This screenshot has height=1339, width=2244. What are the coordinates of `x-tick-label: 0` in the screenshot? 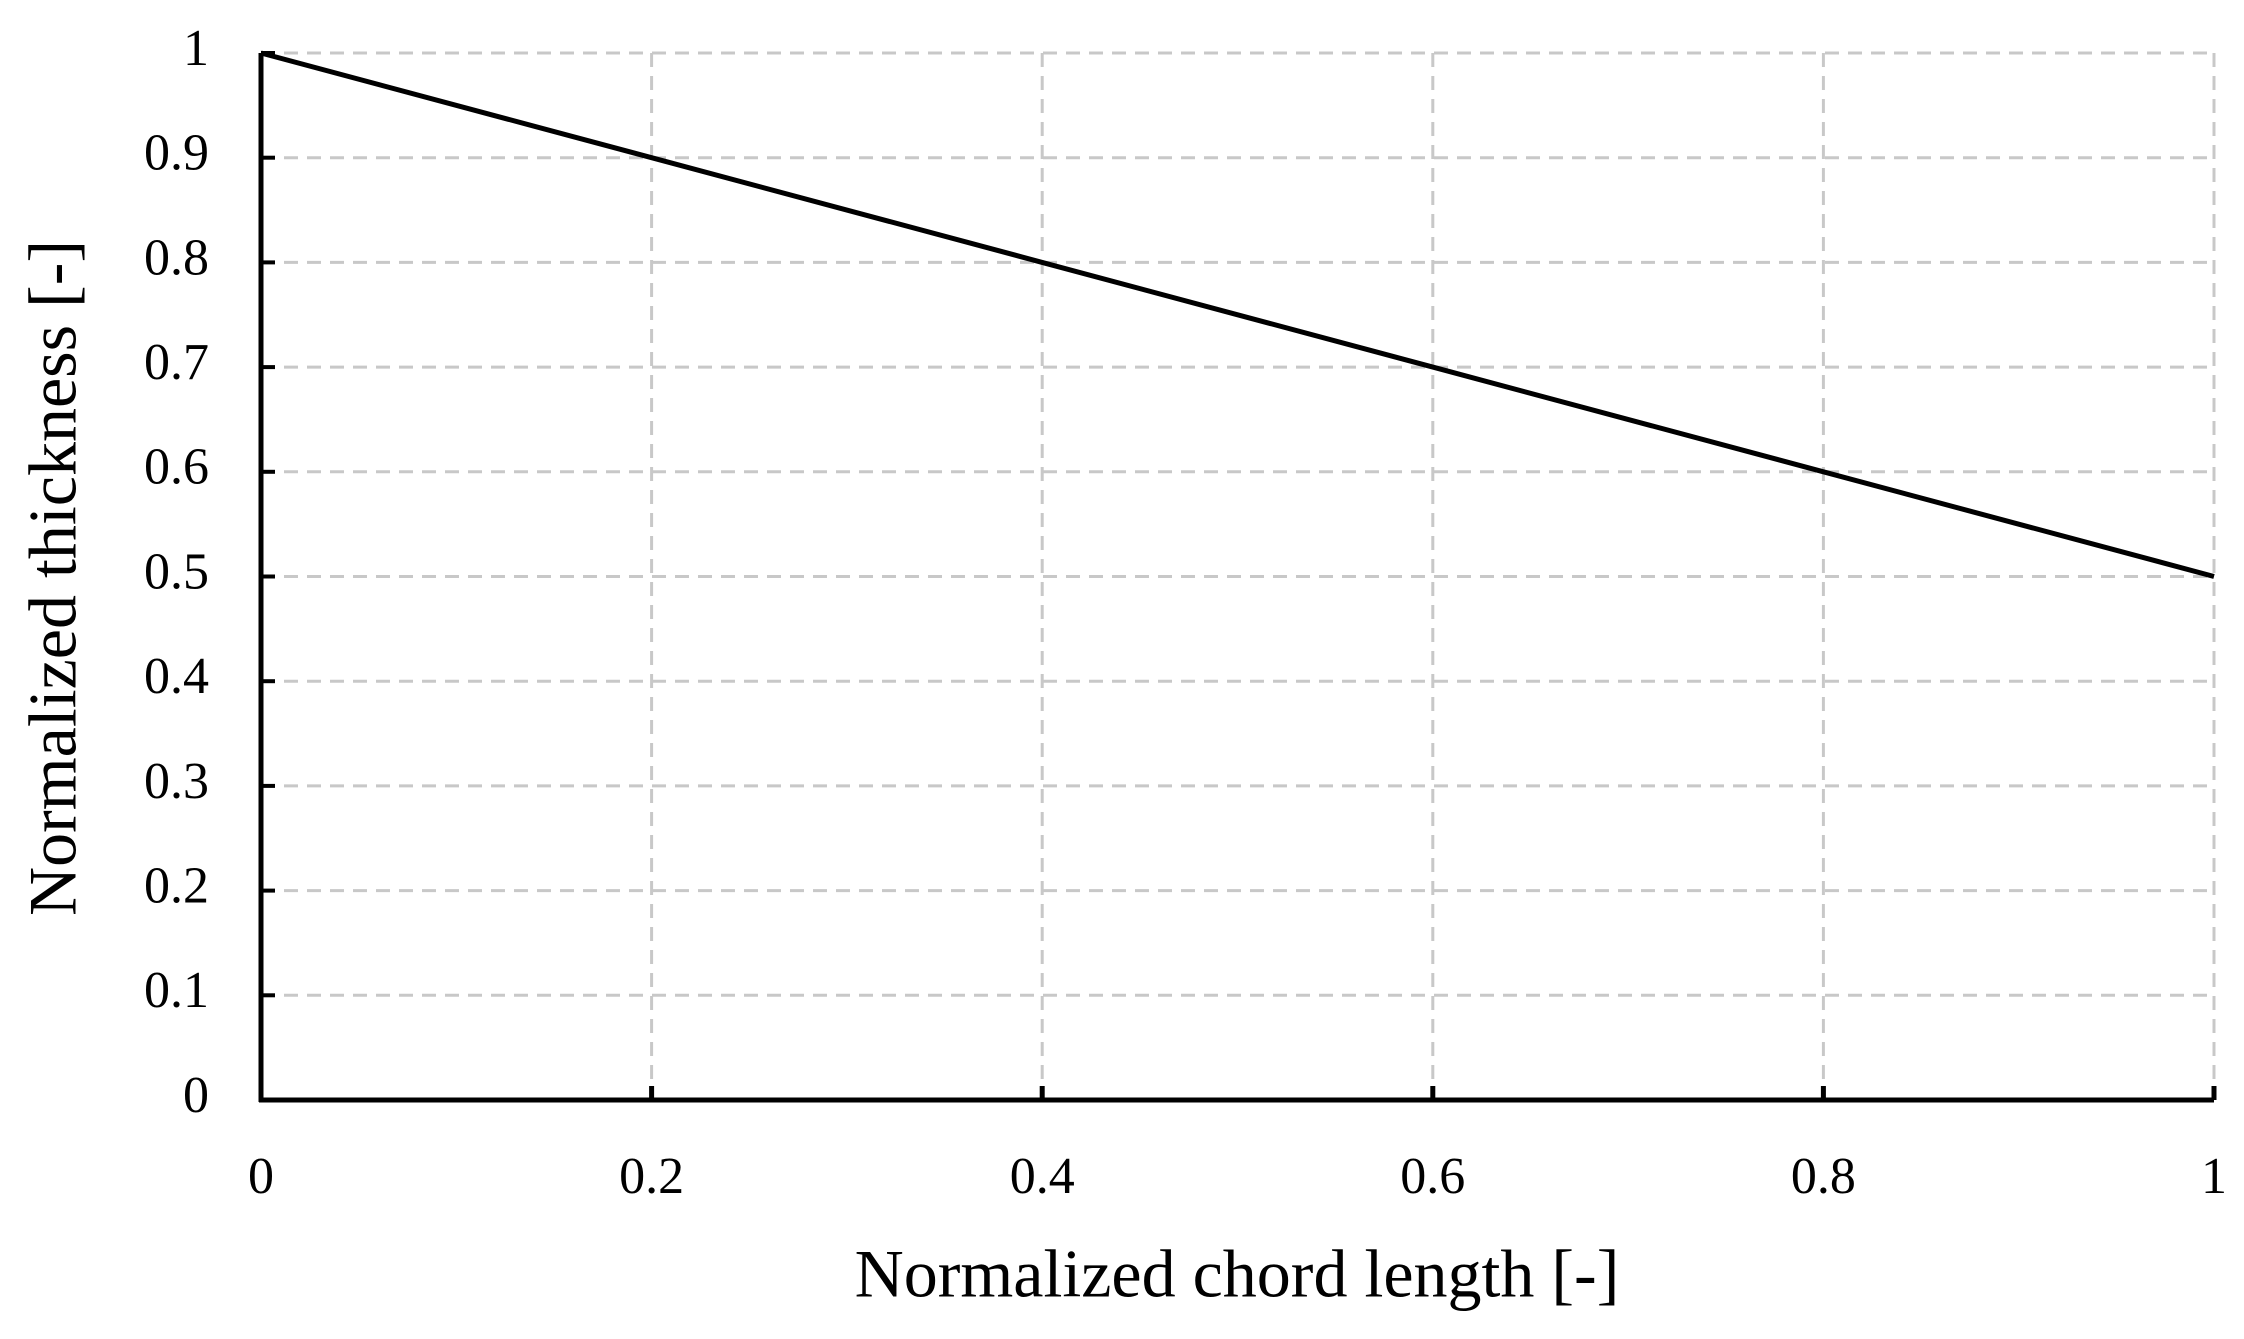 It's located at (261, 1176).